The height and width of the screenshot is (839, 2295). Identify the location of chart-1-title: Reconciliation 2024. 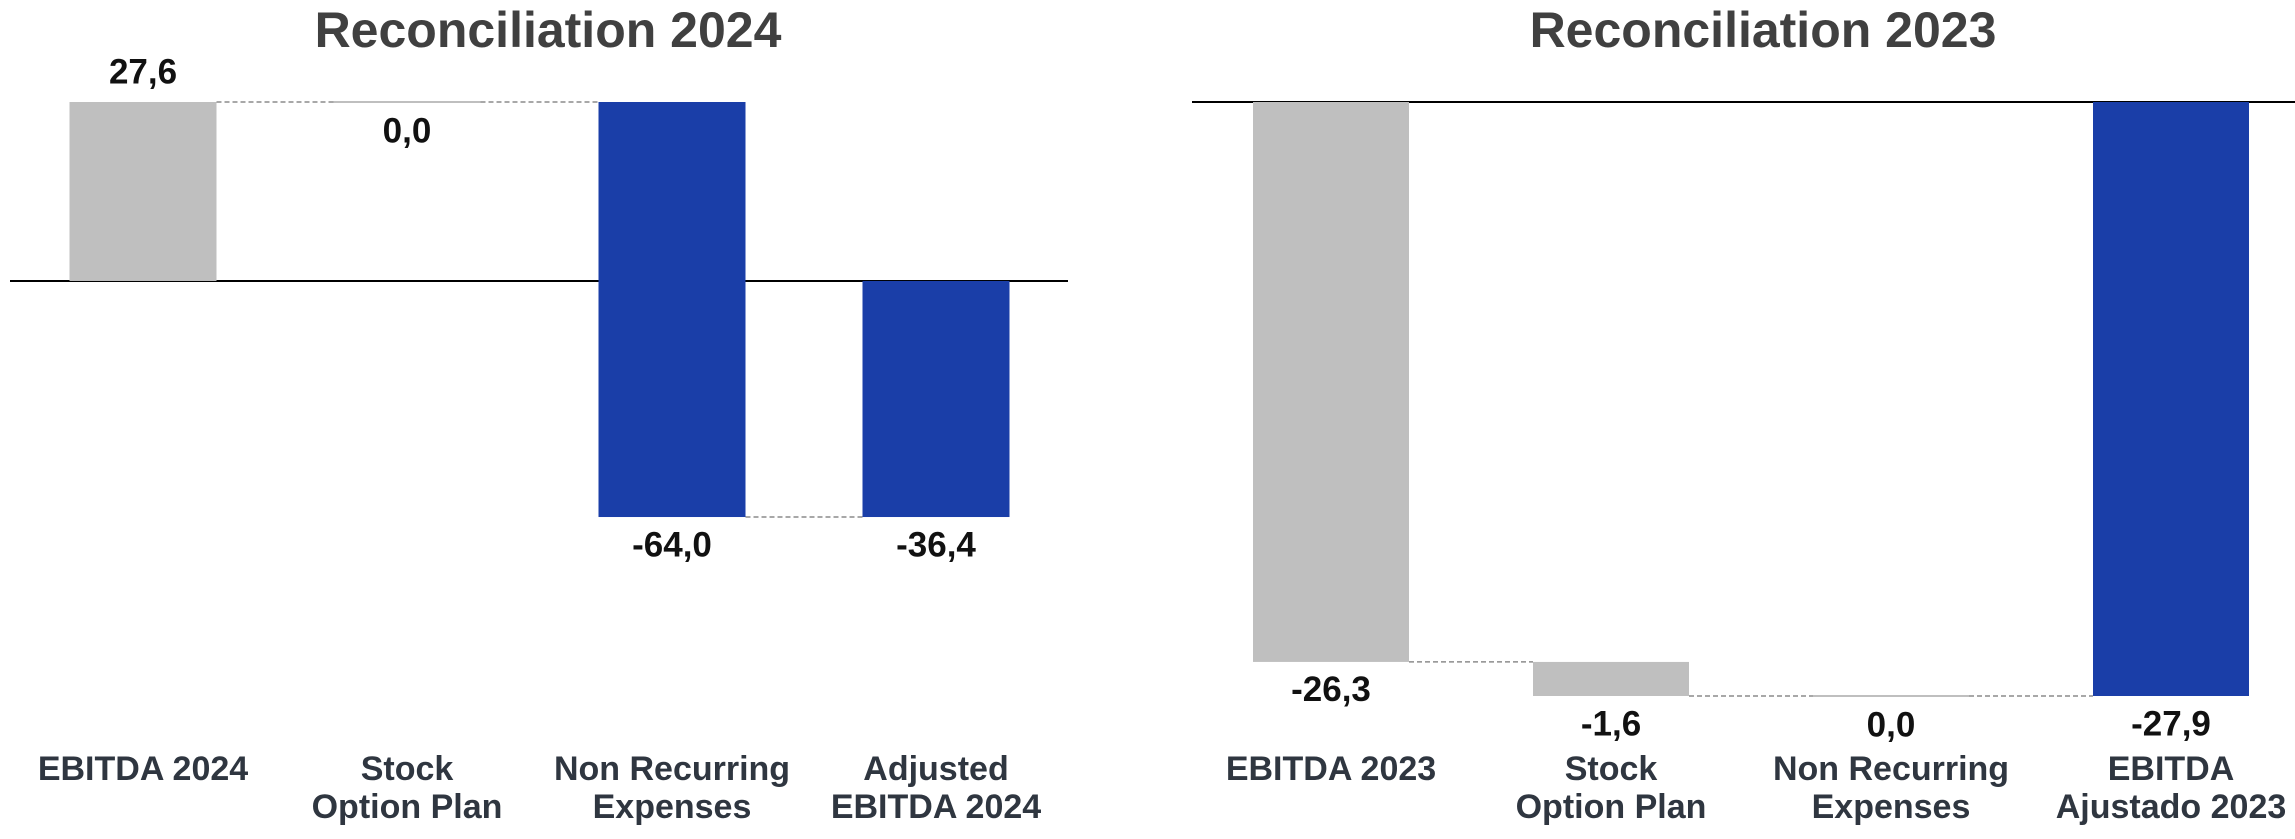
(548, 30).